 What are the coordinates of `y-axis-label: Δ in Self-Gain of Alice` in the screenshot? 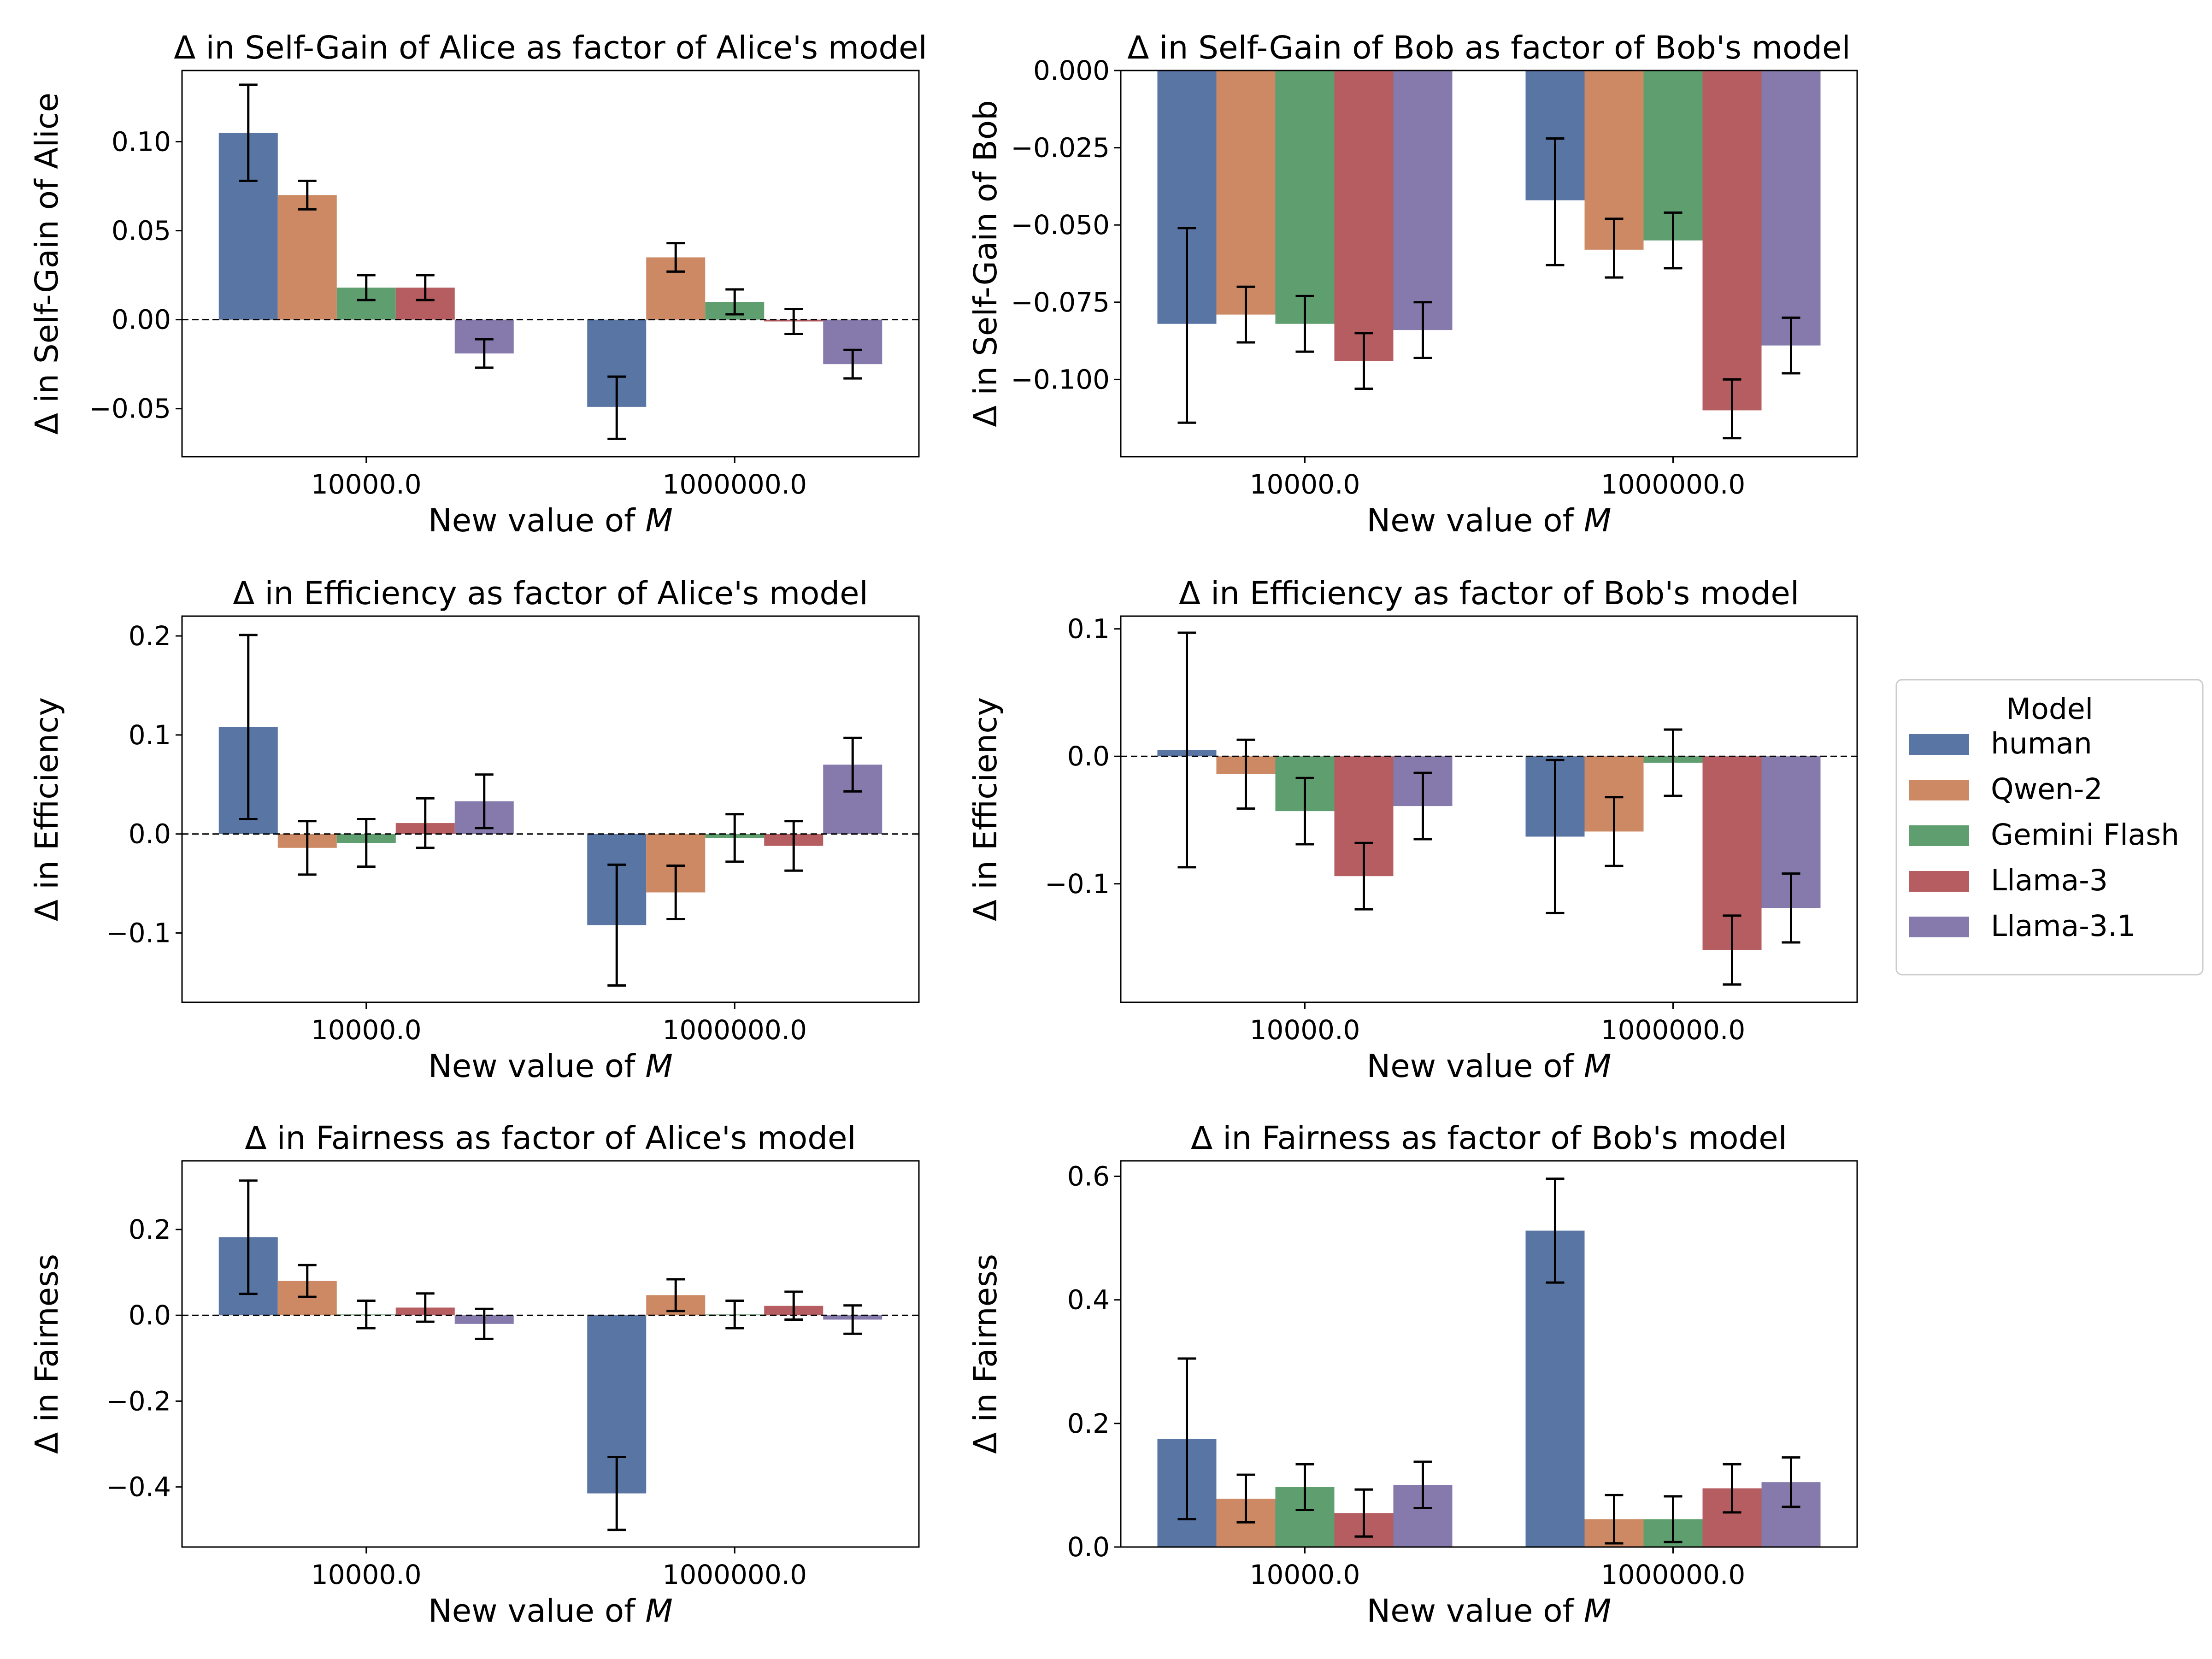 It's located at (47, 264).